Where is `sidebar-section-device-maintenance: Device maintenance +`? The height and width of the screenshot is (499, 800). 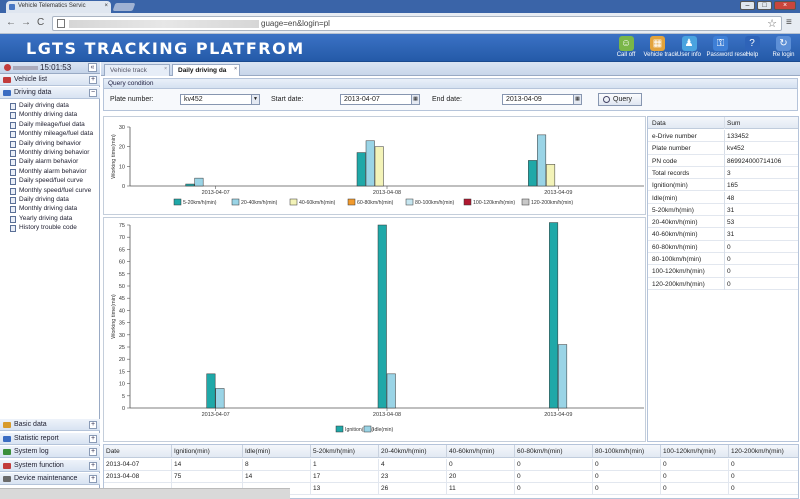 sidebar-section-device-maintenance: Device maintenance + is located at coordinates (50, 479).